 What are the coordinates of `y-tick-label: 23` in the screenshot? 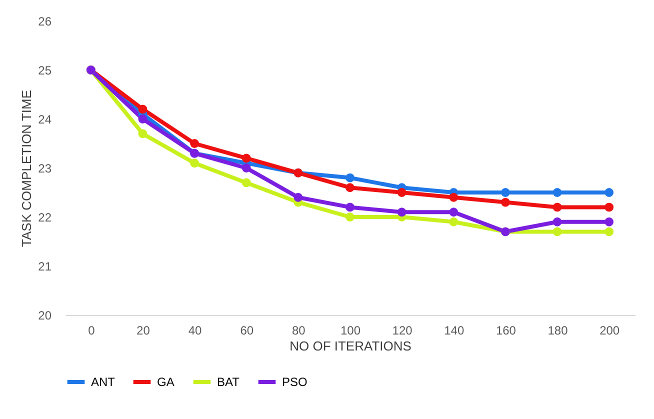 It's located at (45, 169).